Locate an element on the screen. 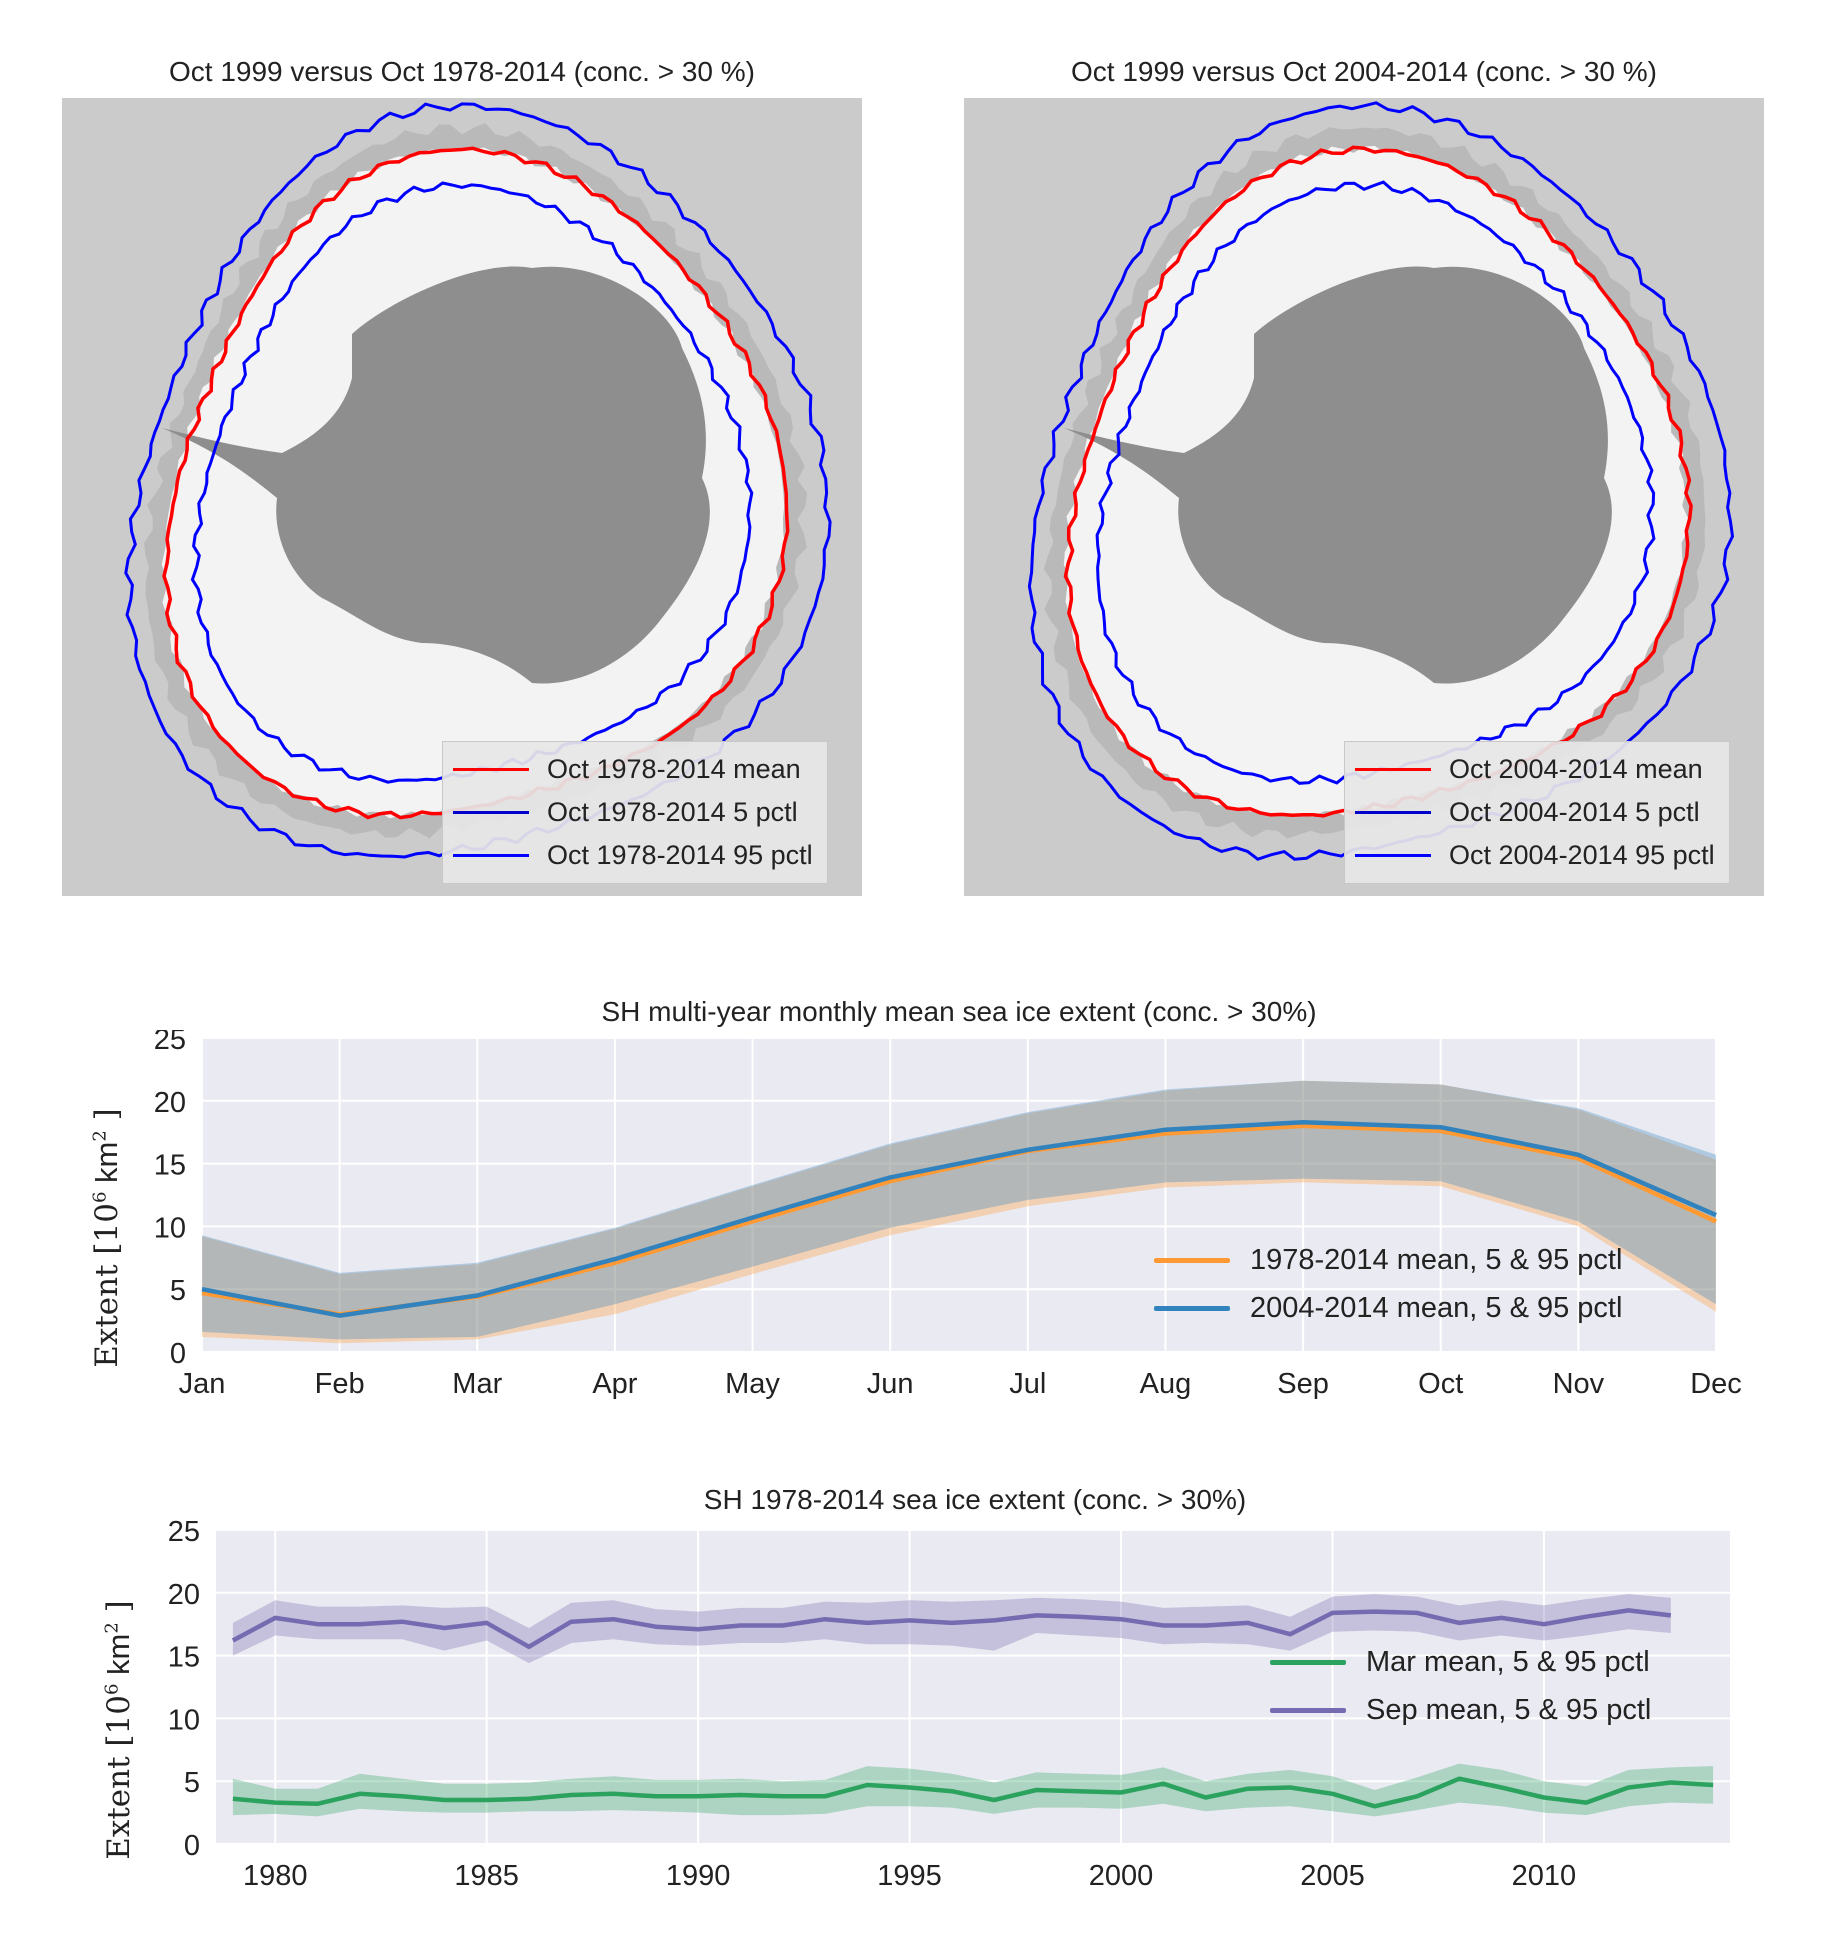 The height and width of the screenshot is (1956, 1824). chart1-ytick-4: 20 is located at coordinates (170, 1103).